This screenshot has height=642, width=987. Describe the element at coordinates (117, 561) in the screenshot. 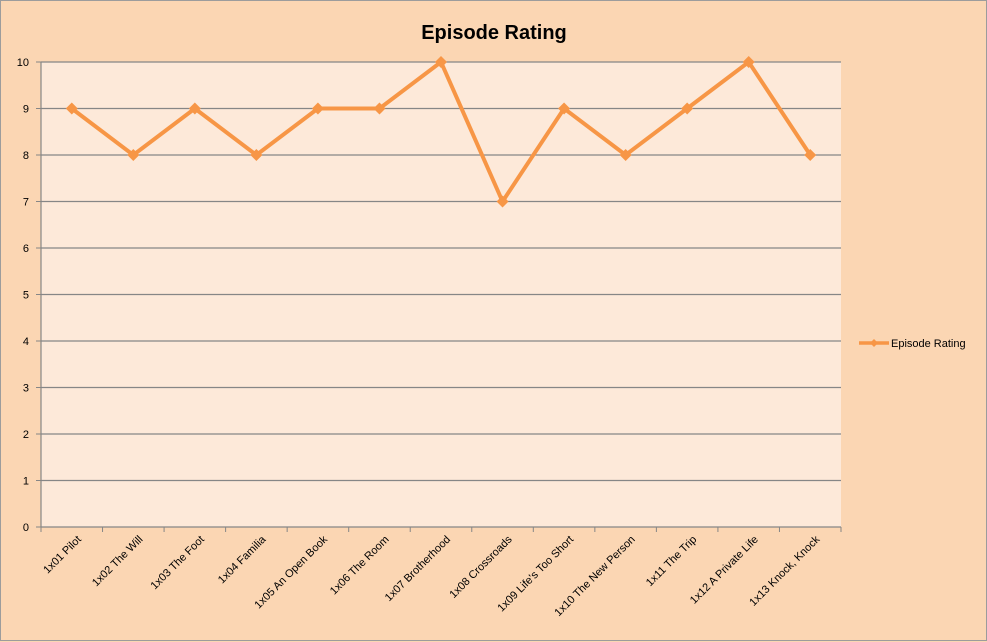

I see `x-tick-label: 1x02 The Will` at that location.